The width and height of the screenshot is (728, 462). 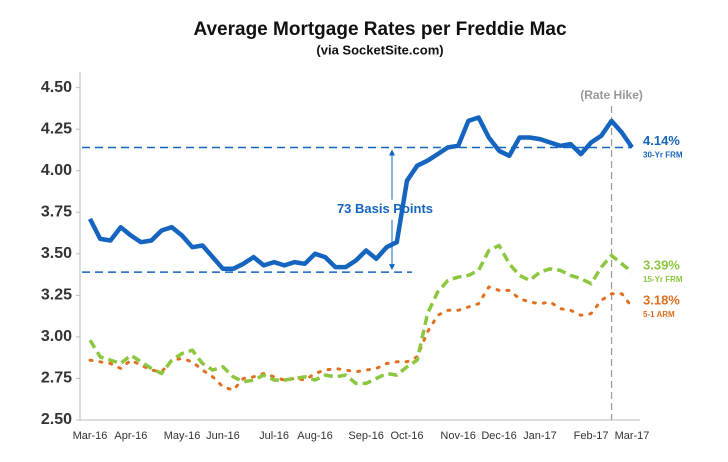 I want to click on value-label: 3.39%, so click(x=661, y=265).